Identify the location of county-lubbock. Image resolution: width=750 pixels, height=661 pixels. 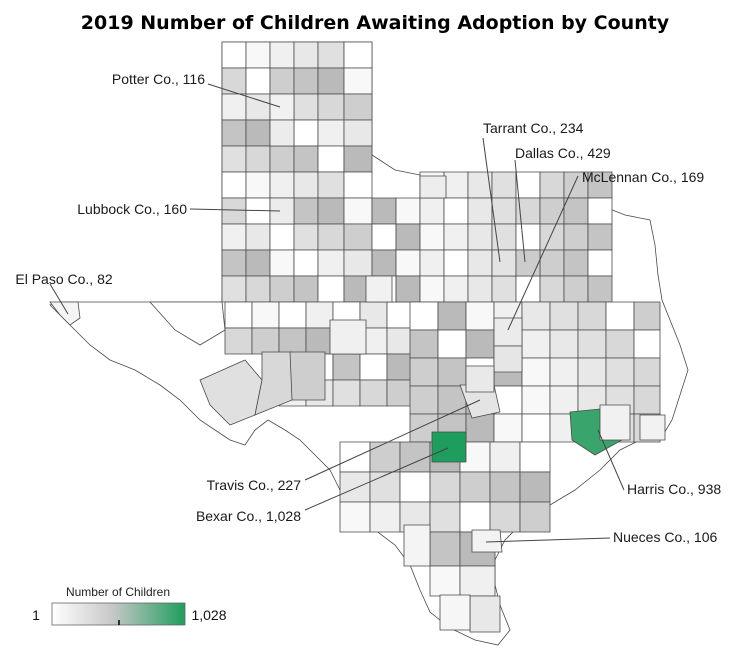
(282, 211).